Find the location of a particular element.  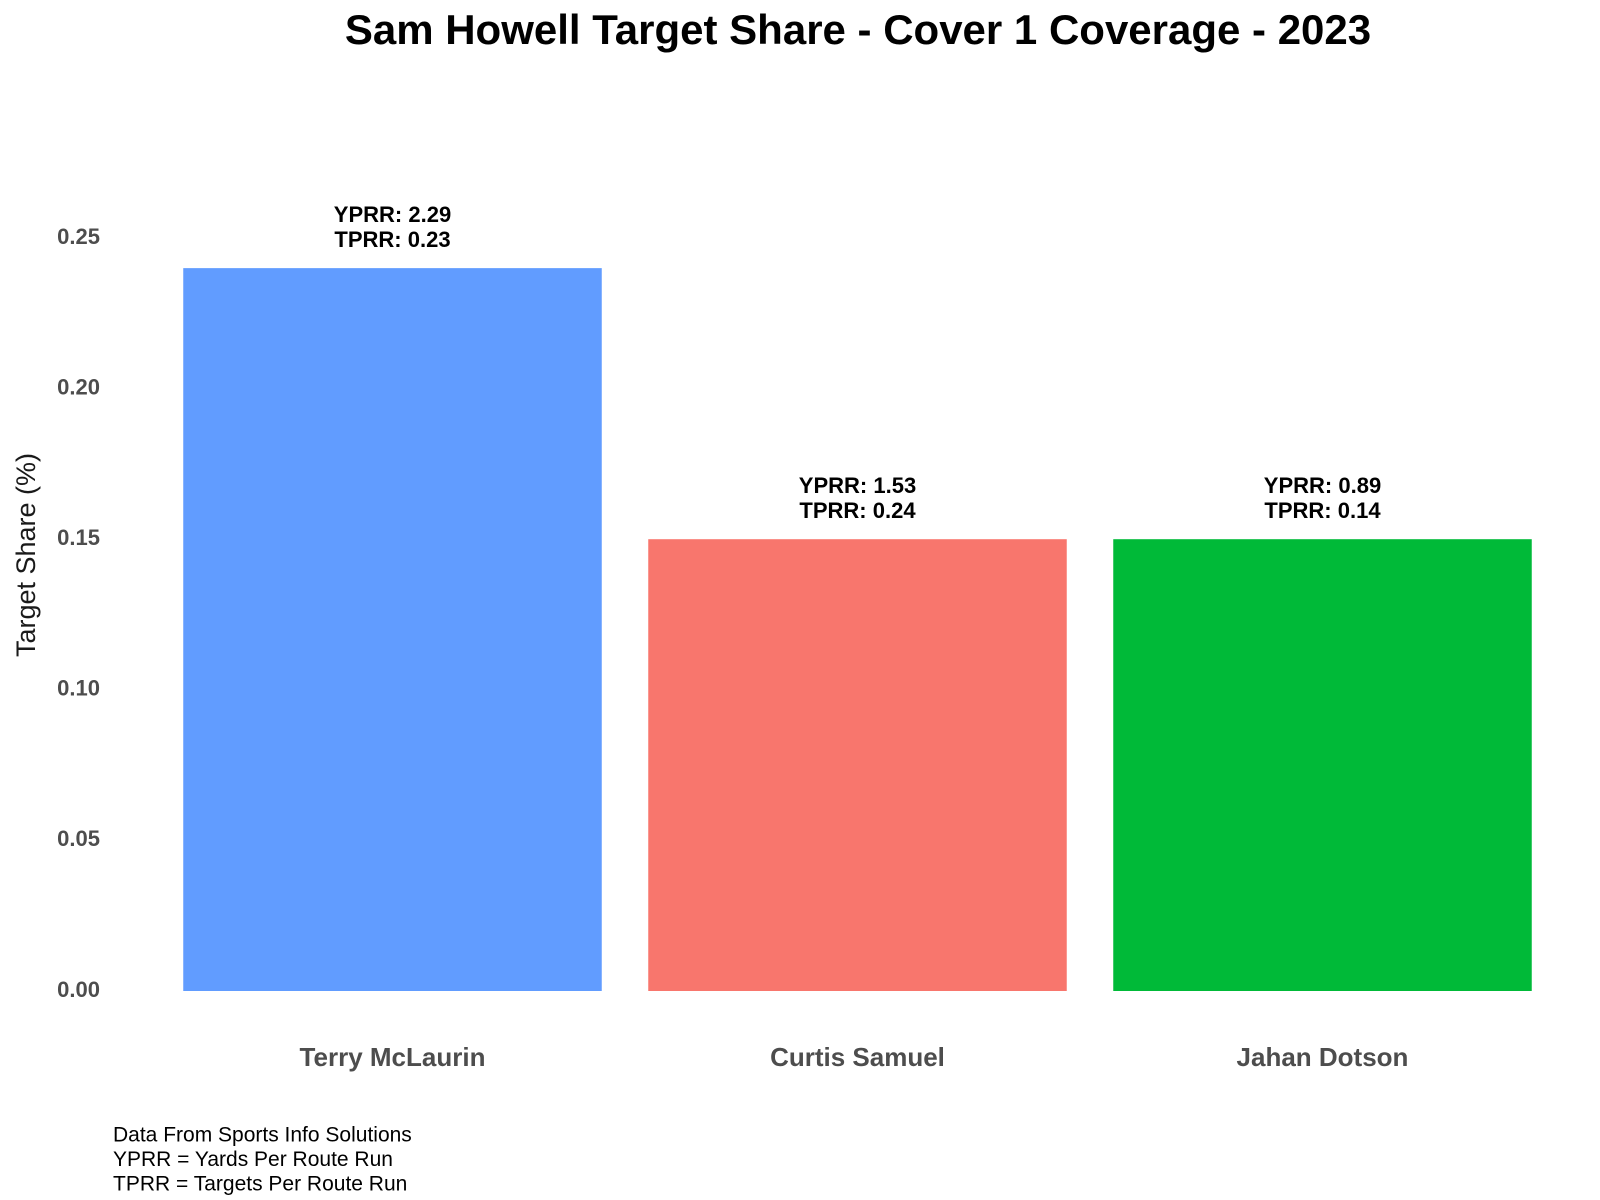

y-axis-label: Target Share (%) is located at coordinates (26, 555).